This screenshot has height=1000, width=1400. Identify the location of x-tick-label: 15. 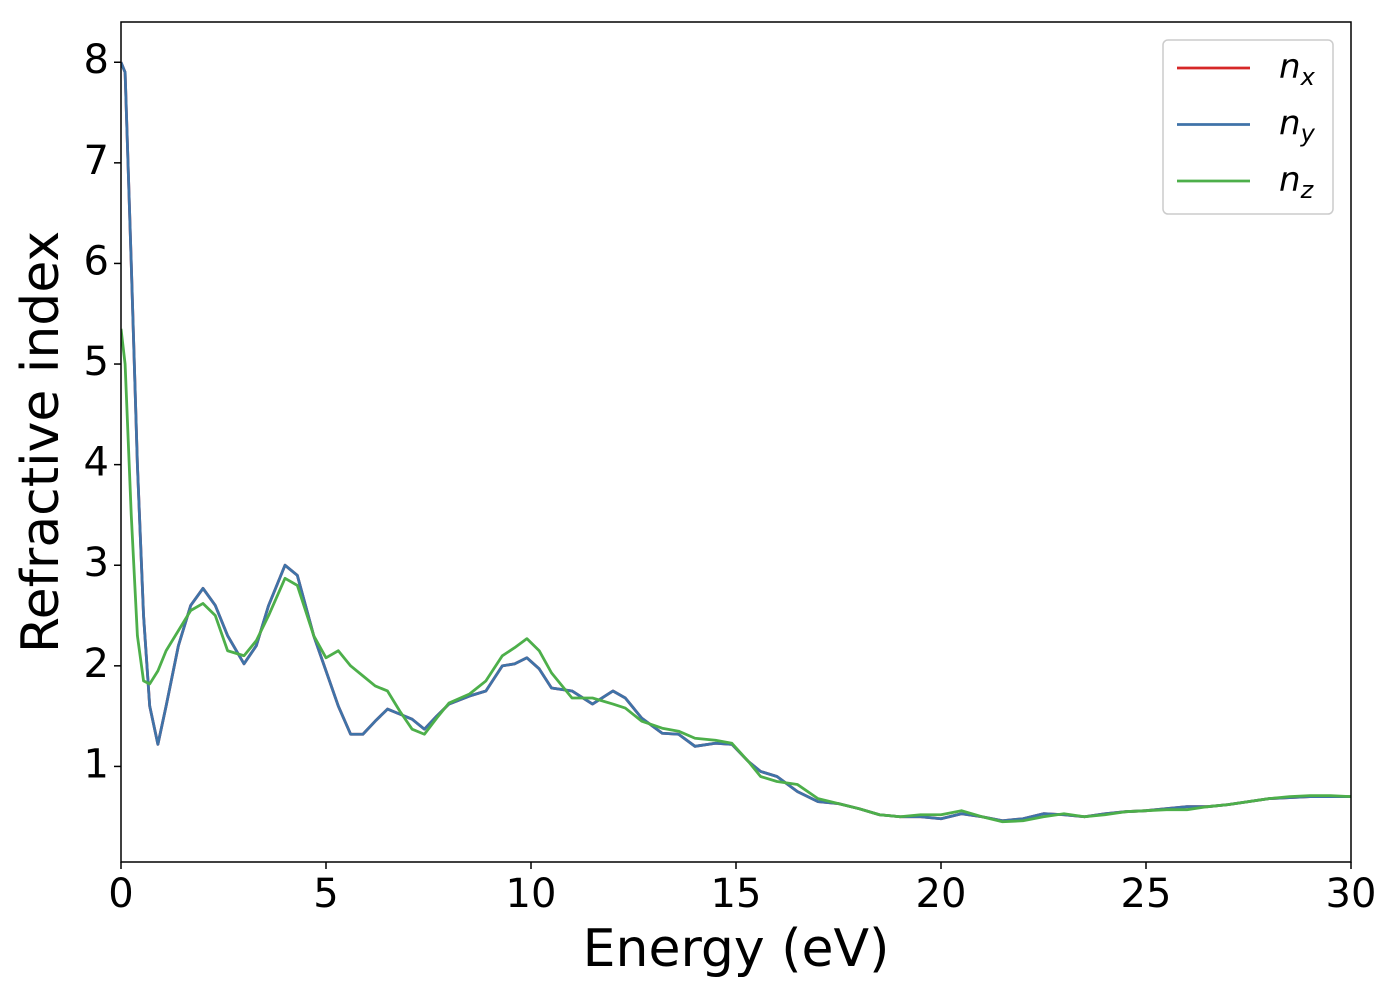
(736, 894).